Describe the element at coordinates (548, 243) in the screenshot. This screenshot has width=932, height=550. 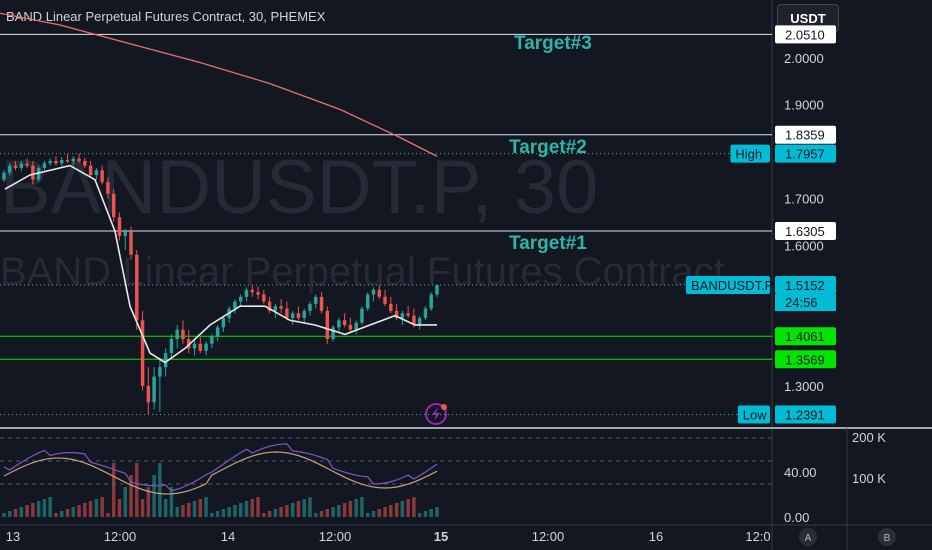
I see `annotation-target1: Target#1` at that location.